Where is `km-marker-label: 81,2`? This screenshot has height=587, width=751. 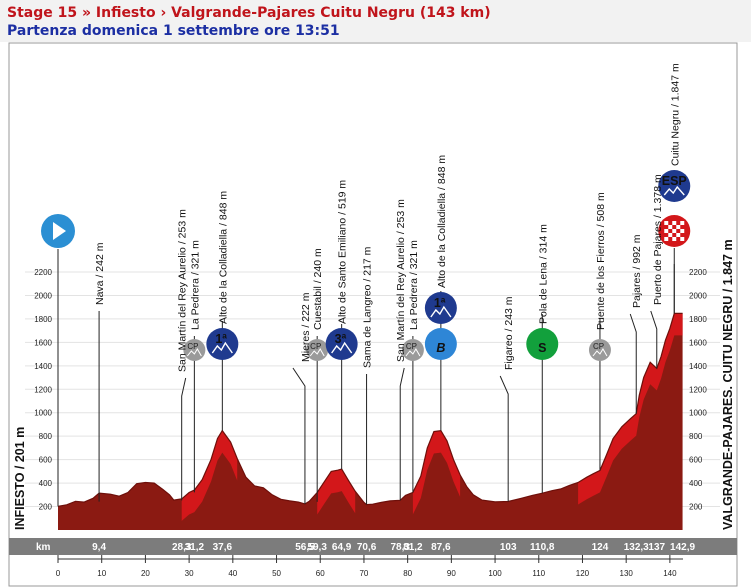 km-marker-label: 81,2 is located at coordinates (413, 547).